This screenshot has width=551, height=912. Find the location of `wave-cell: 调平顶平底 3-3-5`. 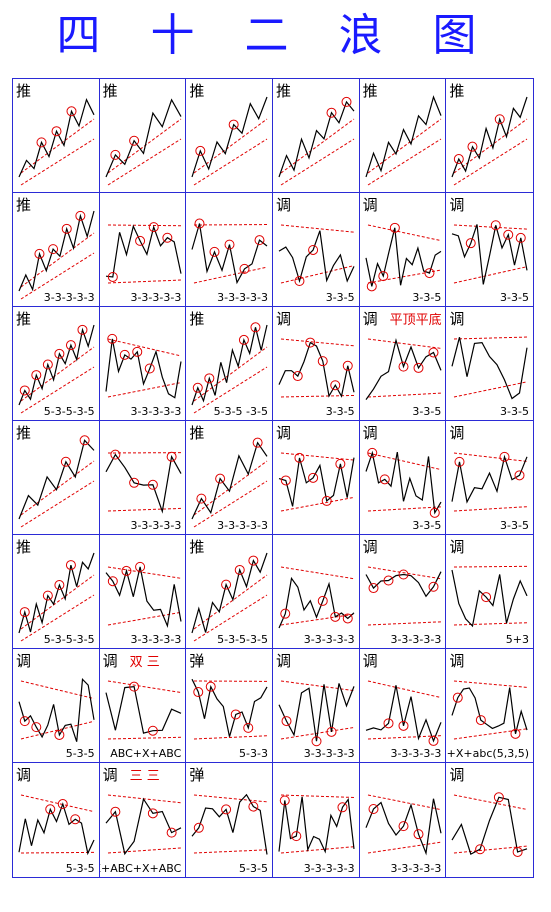

wave-cell: 调平顶平底 3-3-5 is located at coordinates (403, 364).